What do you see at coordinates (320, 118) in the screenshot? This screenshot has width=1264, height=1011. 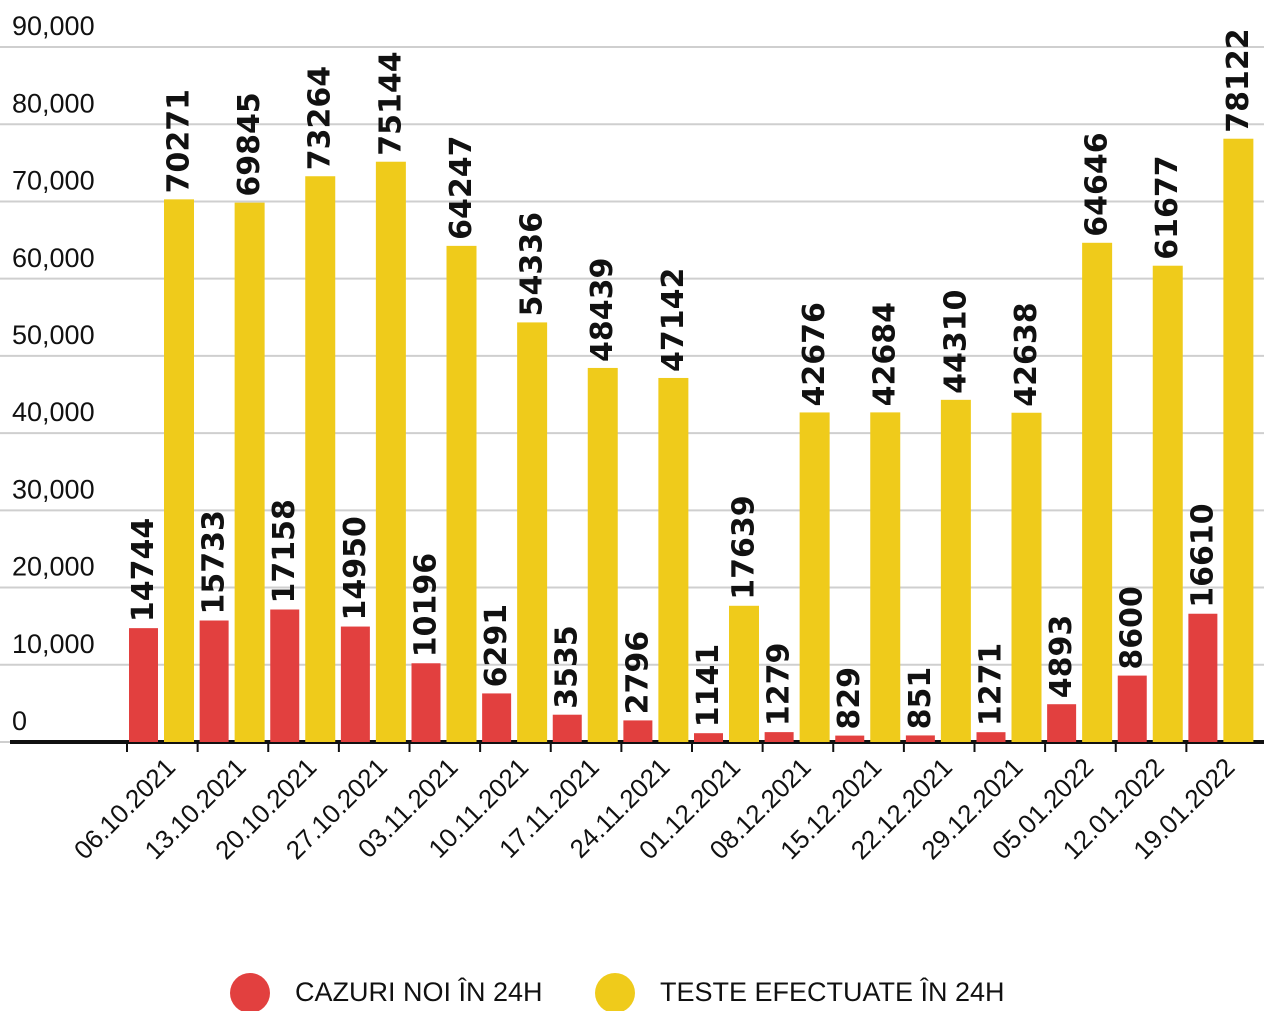 I see `value-label: 73264` at bounding box center [320, 118].